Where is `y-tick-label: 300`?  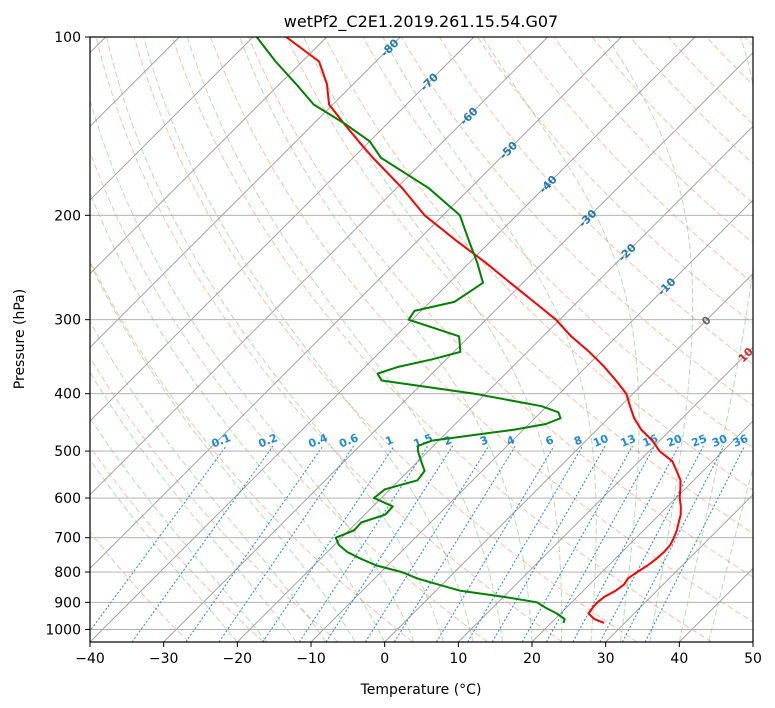
y-tick-label: 300 is located at coordinates (67, 321).